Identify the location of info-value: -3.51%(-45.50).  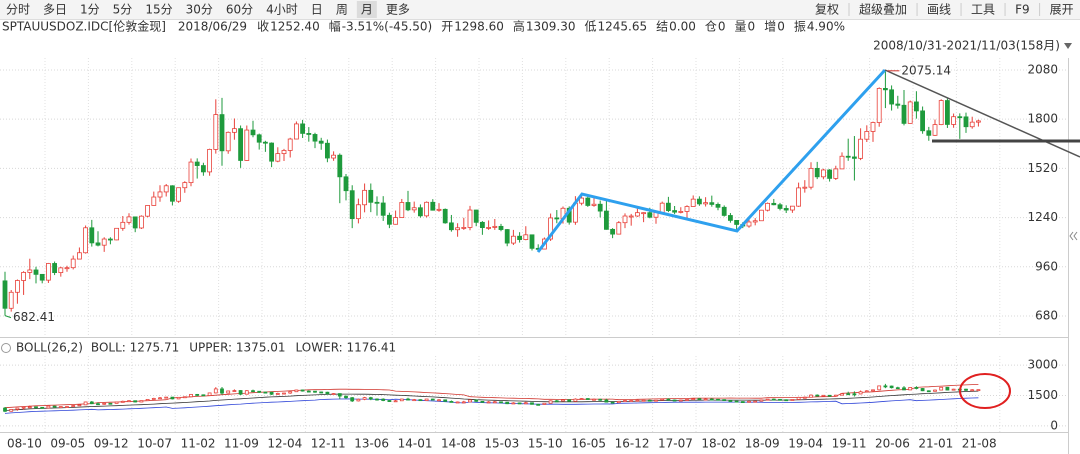
(387, 27).